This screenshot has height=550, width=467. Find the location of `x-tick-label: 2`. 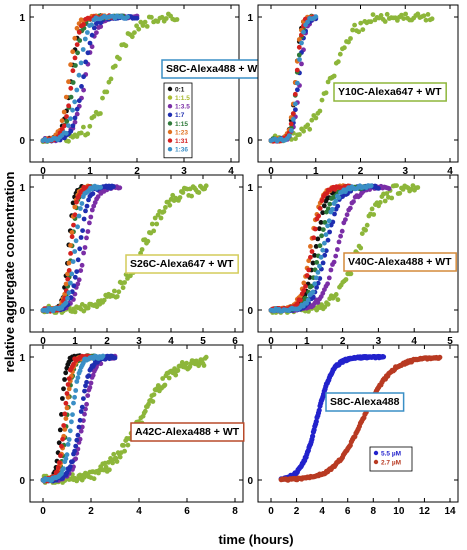

x-tick-label: 2 is located at coordinates (107, 341).